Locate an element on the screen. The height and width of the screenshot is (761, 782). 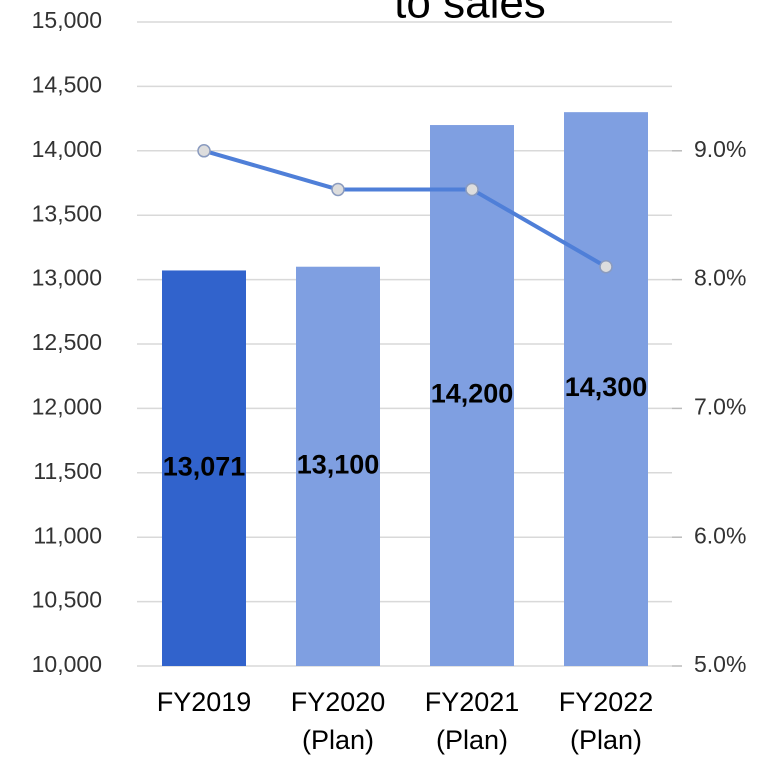
y-tick-label: 13,500 is located at coordinates (67, 213).